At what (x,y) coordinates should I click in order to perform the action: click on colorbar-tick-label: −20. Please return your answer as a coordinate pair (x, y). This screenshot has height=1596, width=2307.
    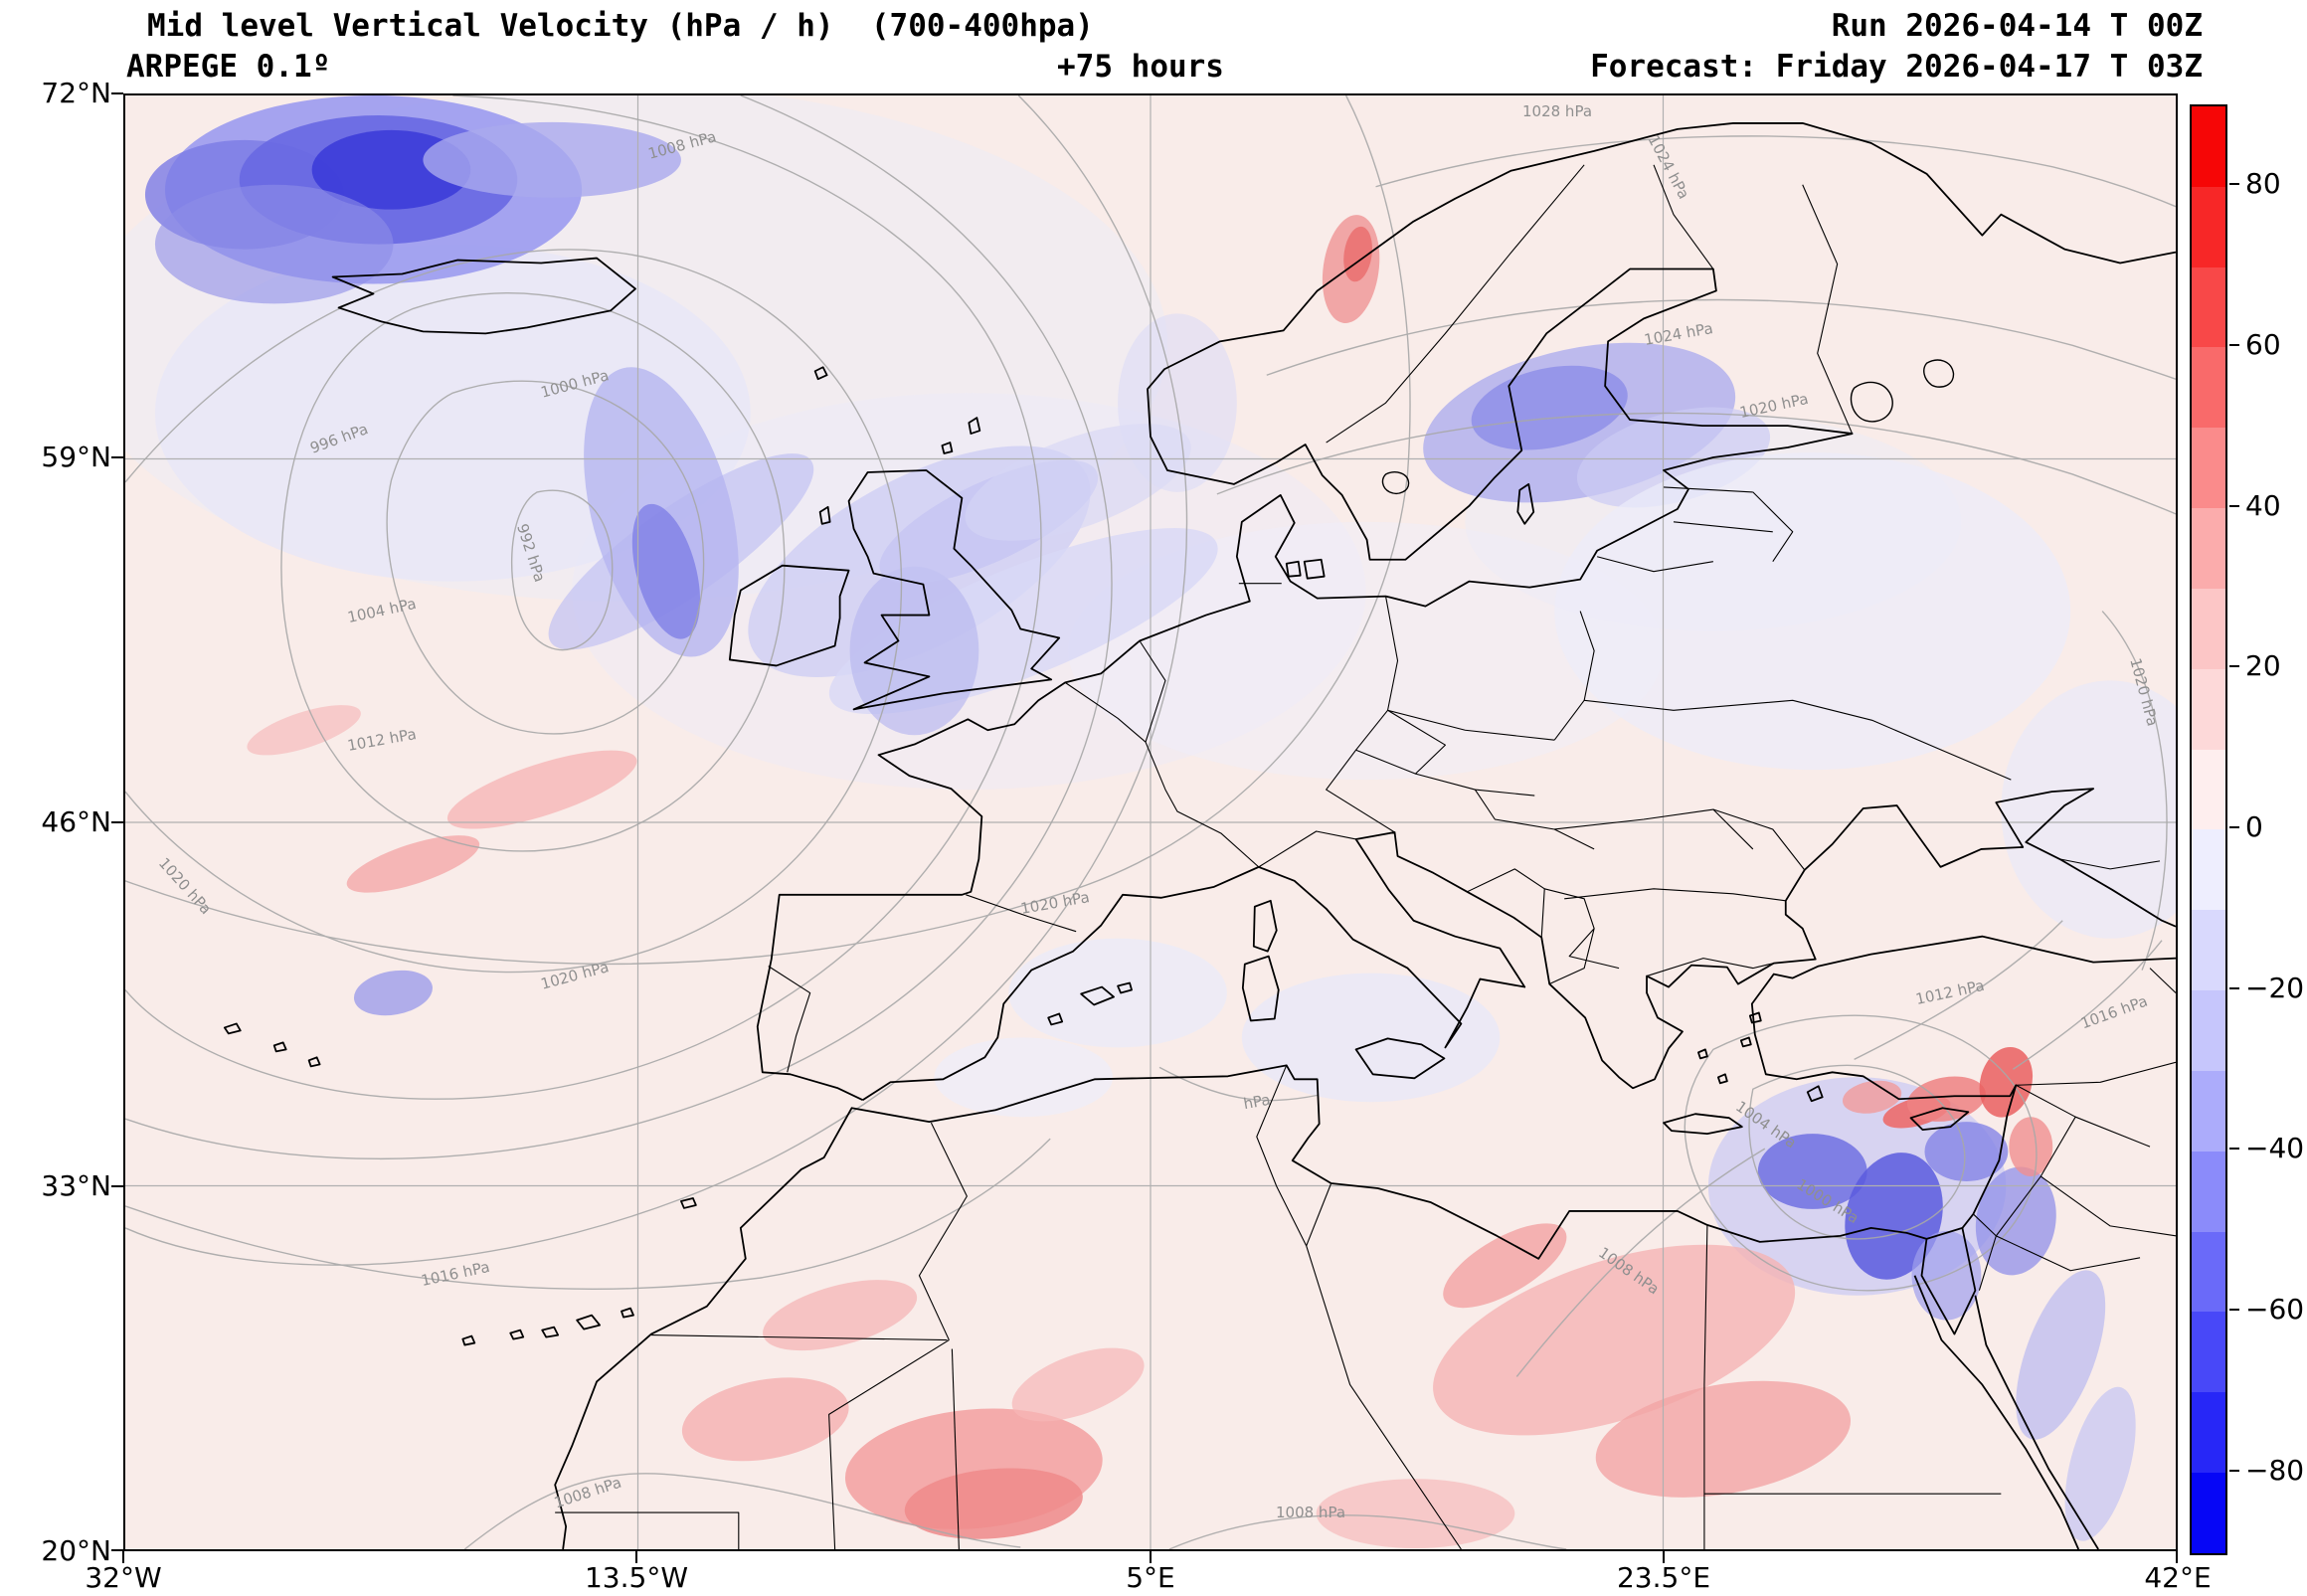
    Looking at the image, I should click on (2275, 988).